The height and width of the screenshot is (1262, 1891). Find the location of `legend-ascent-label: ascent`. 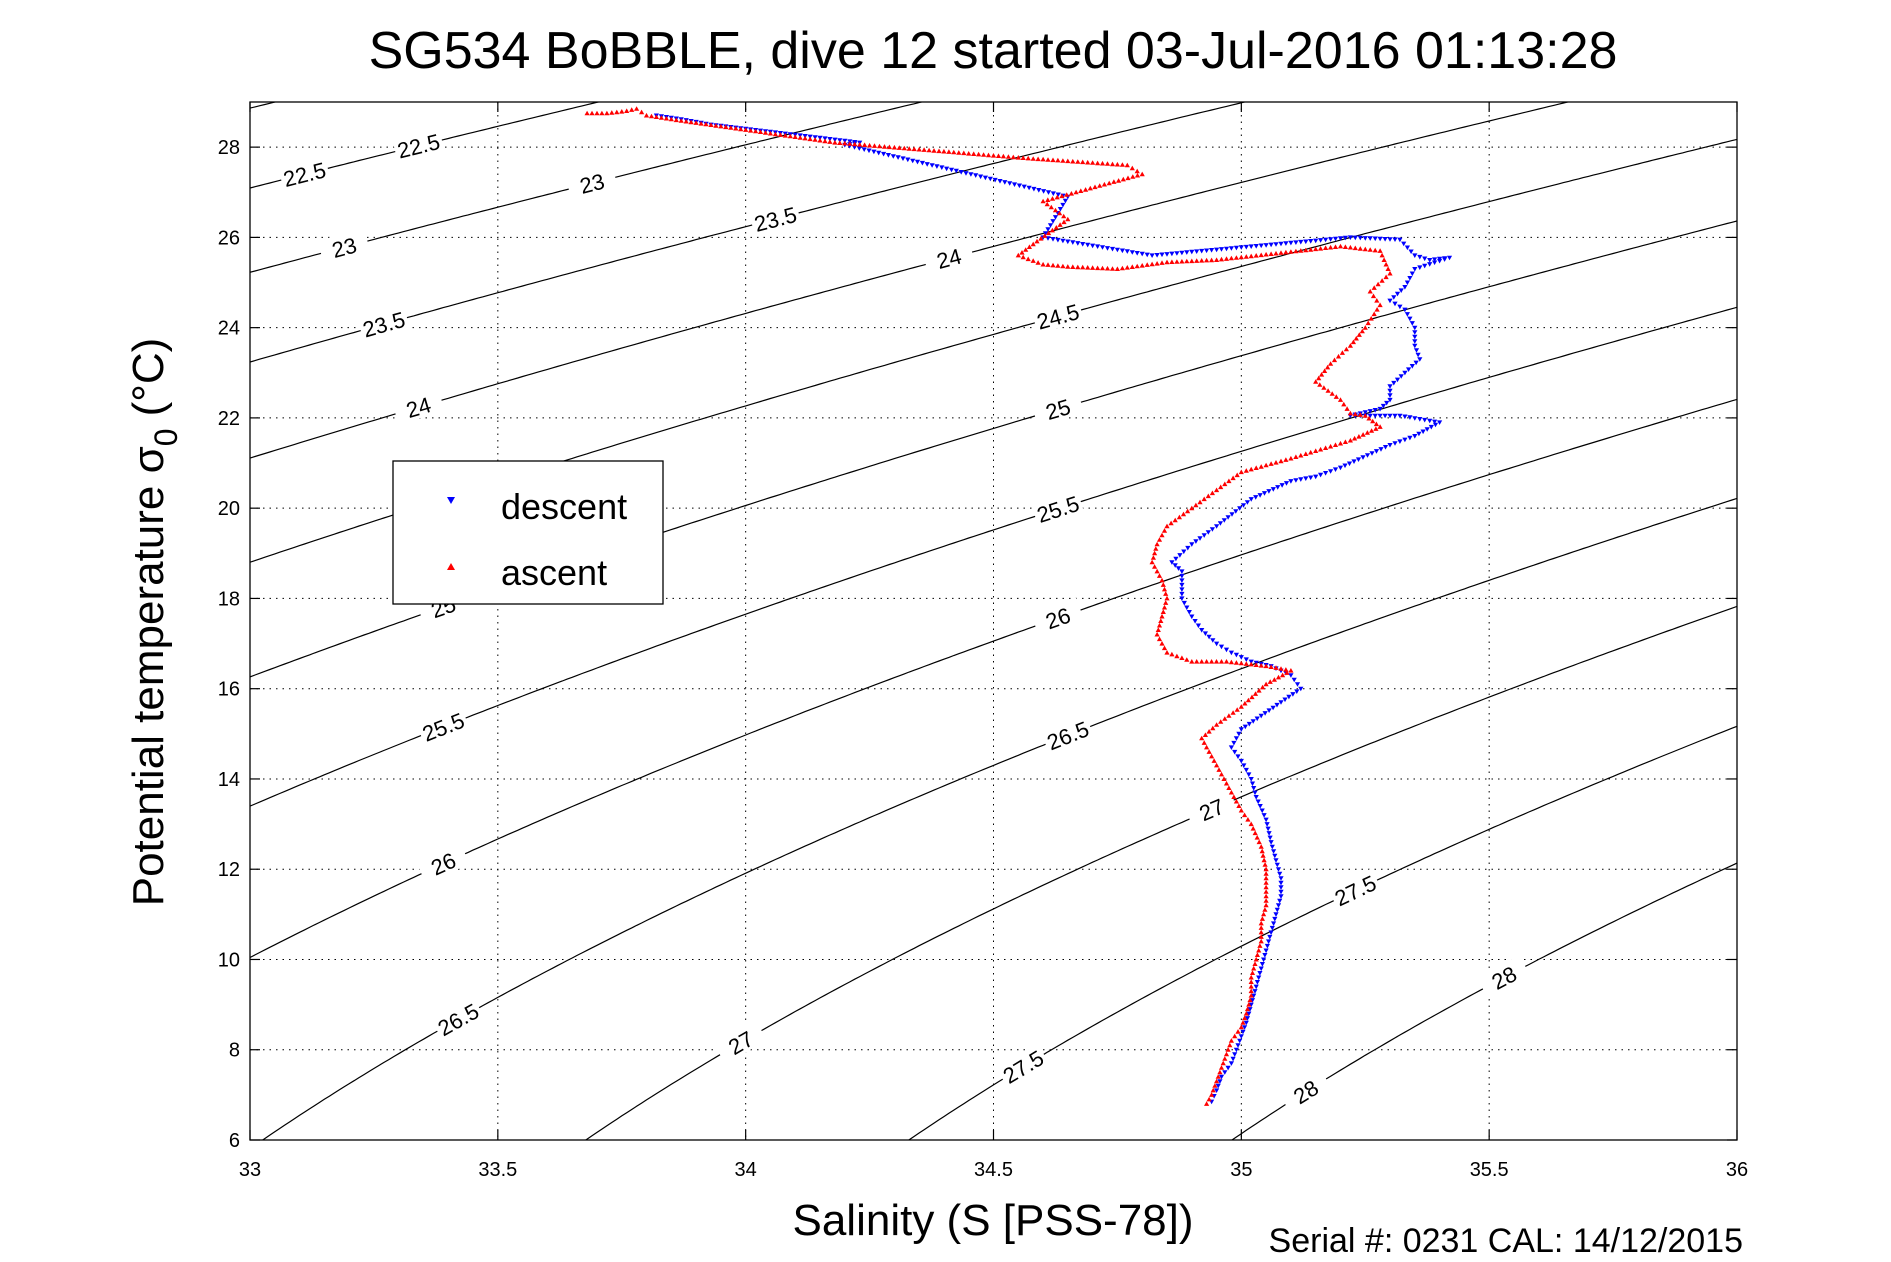

legend-ascent-label: ascent is located at coordinates (554, 572).